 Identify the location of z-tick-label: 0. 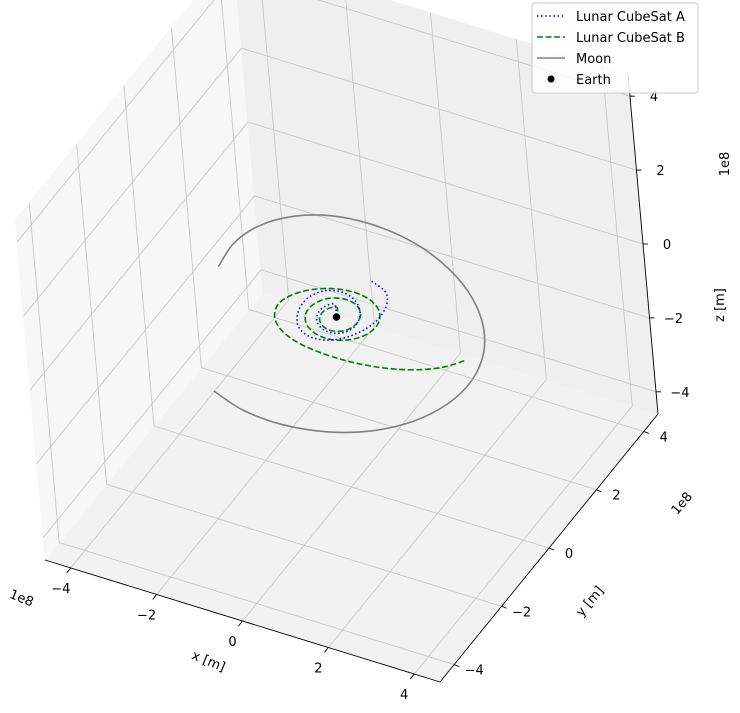
(667, 245).